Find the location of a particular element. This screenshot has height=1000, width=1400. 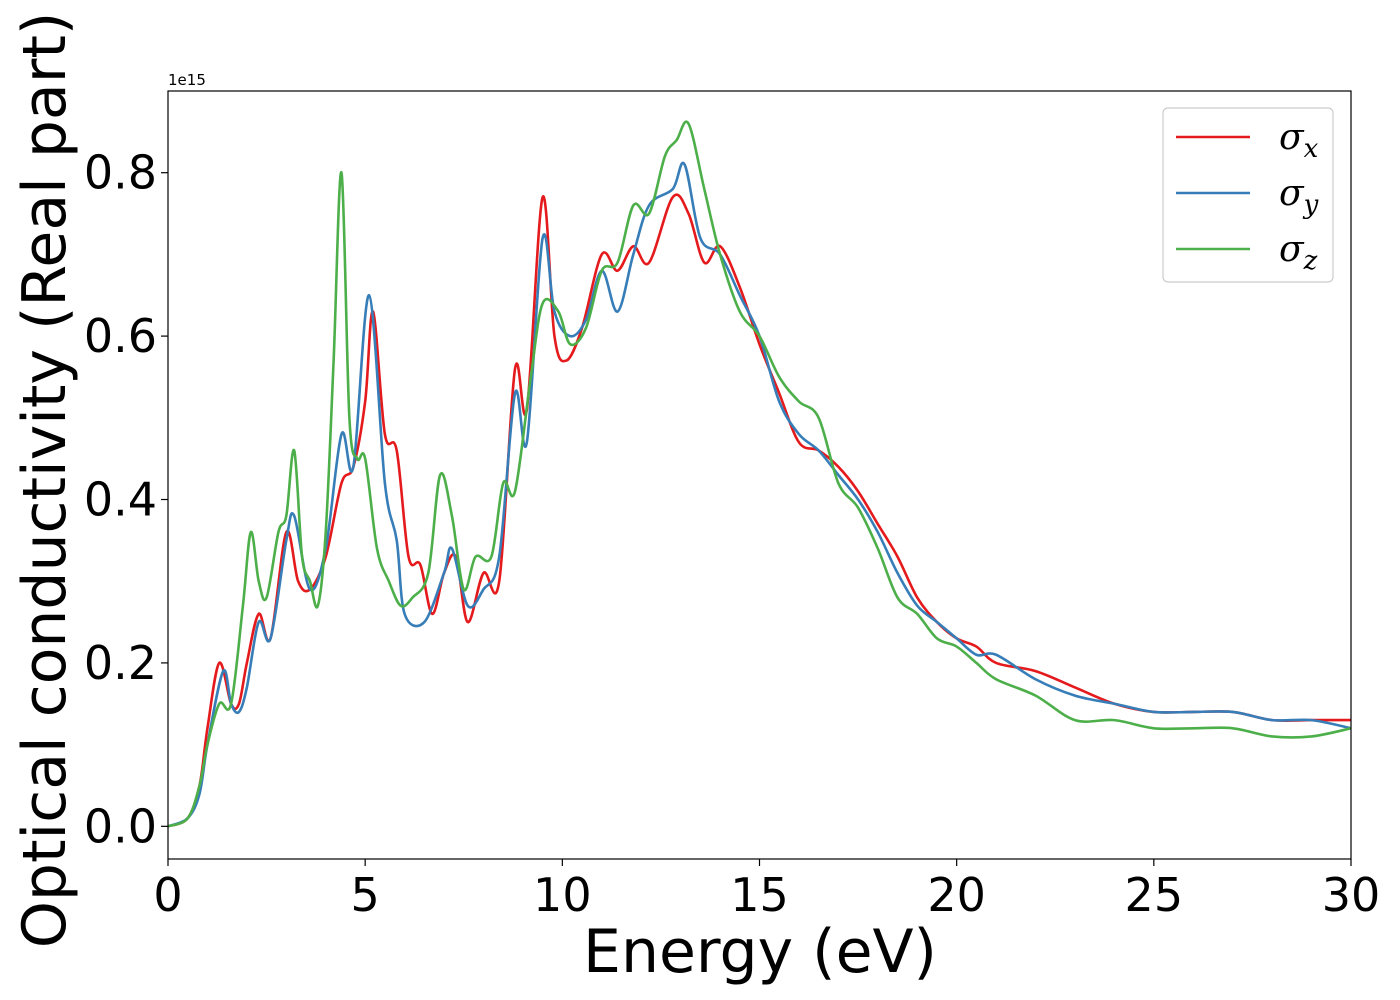

x-tick-label: 10 is located at coordinates (562, 895).